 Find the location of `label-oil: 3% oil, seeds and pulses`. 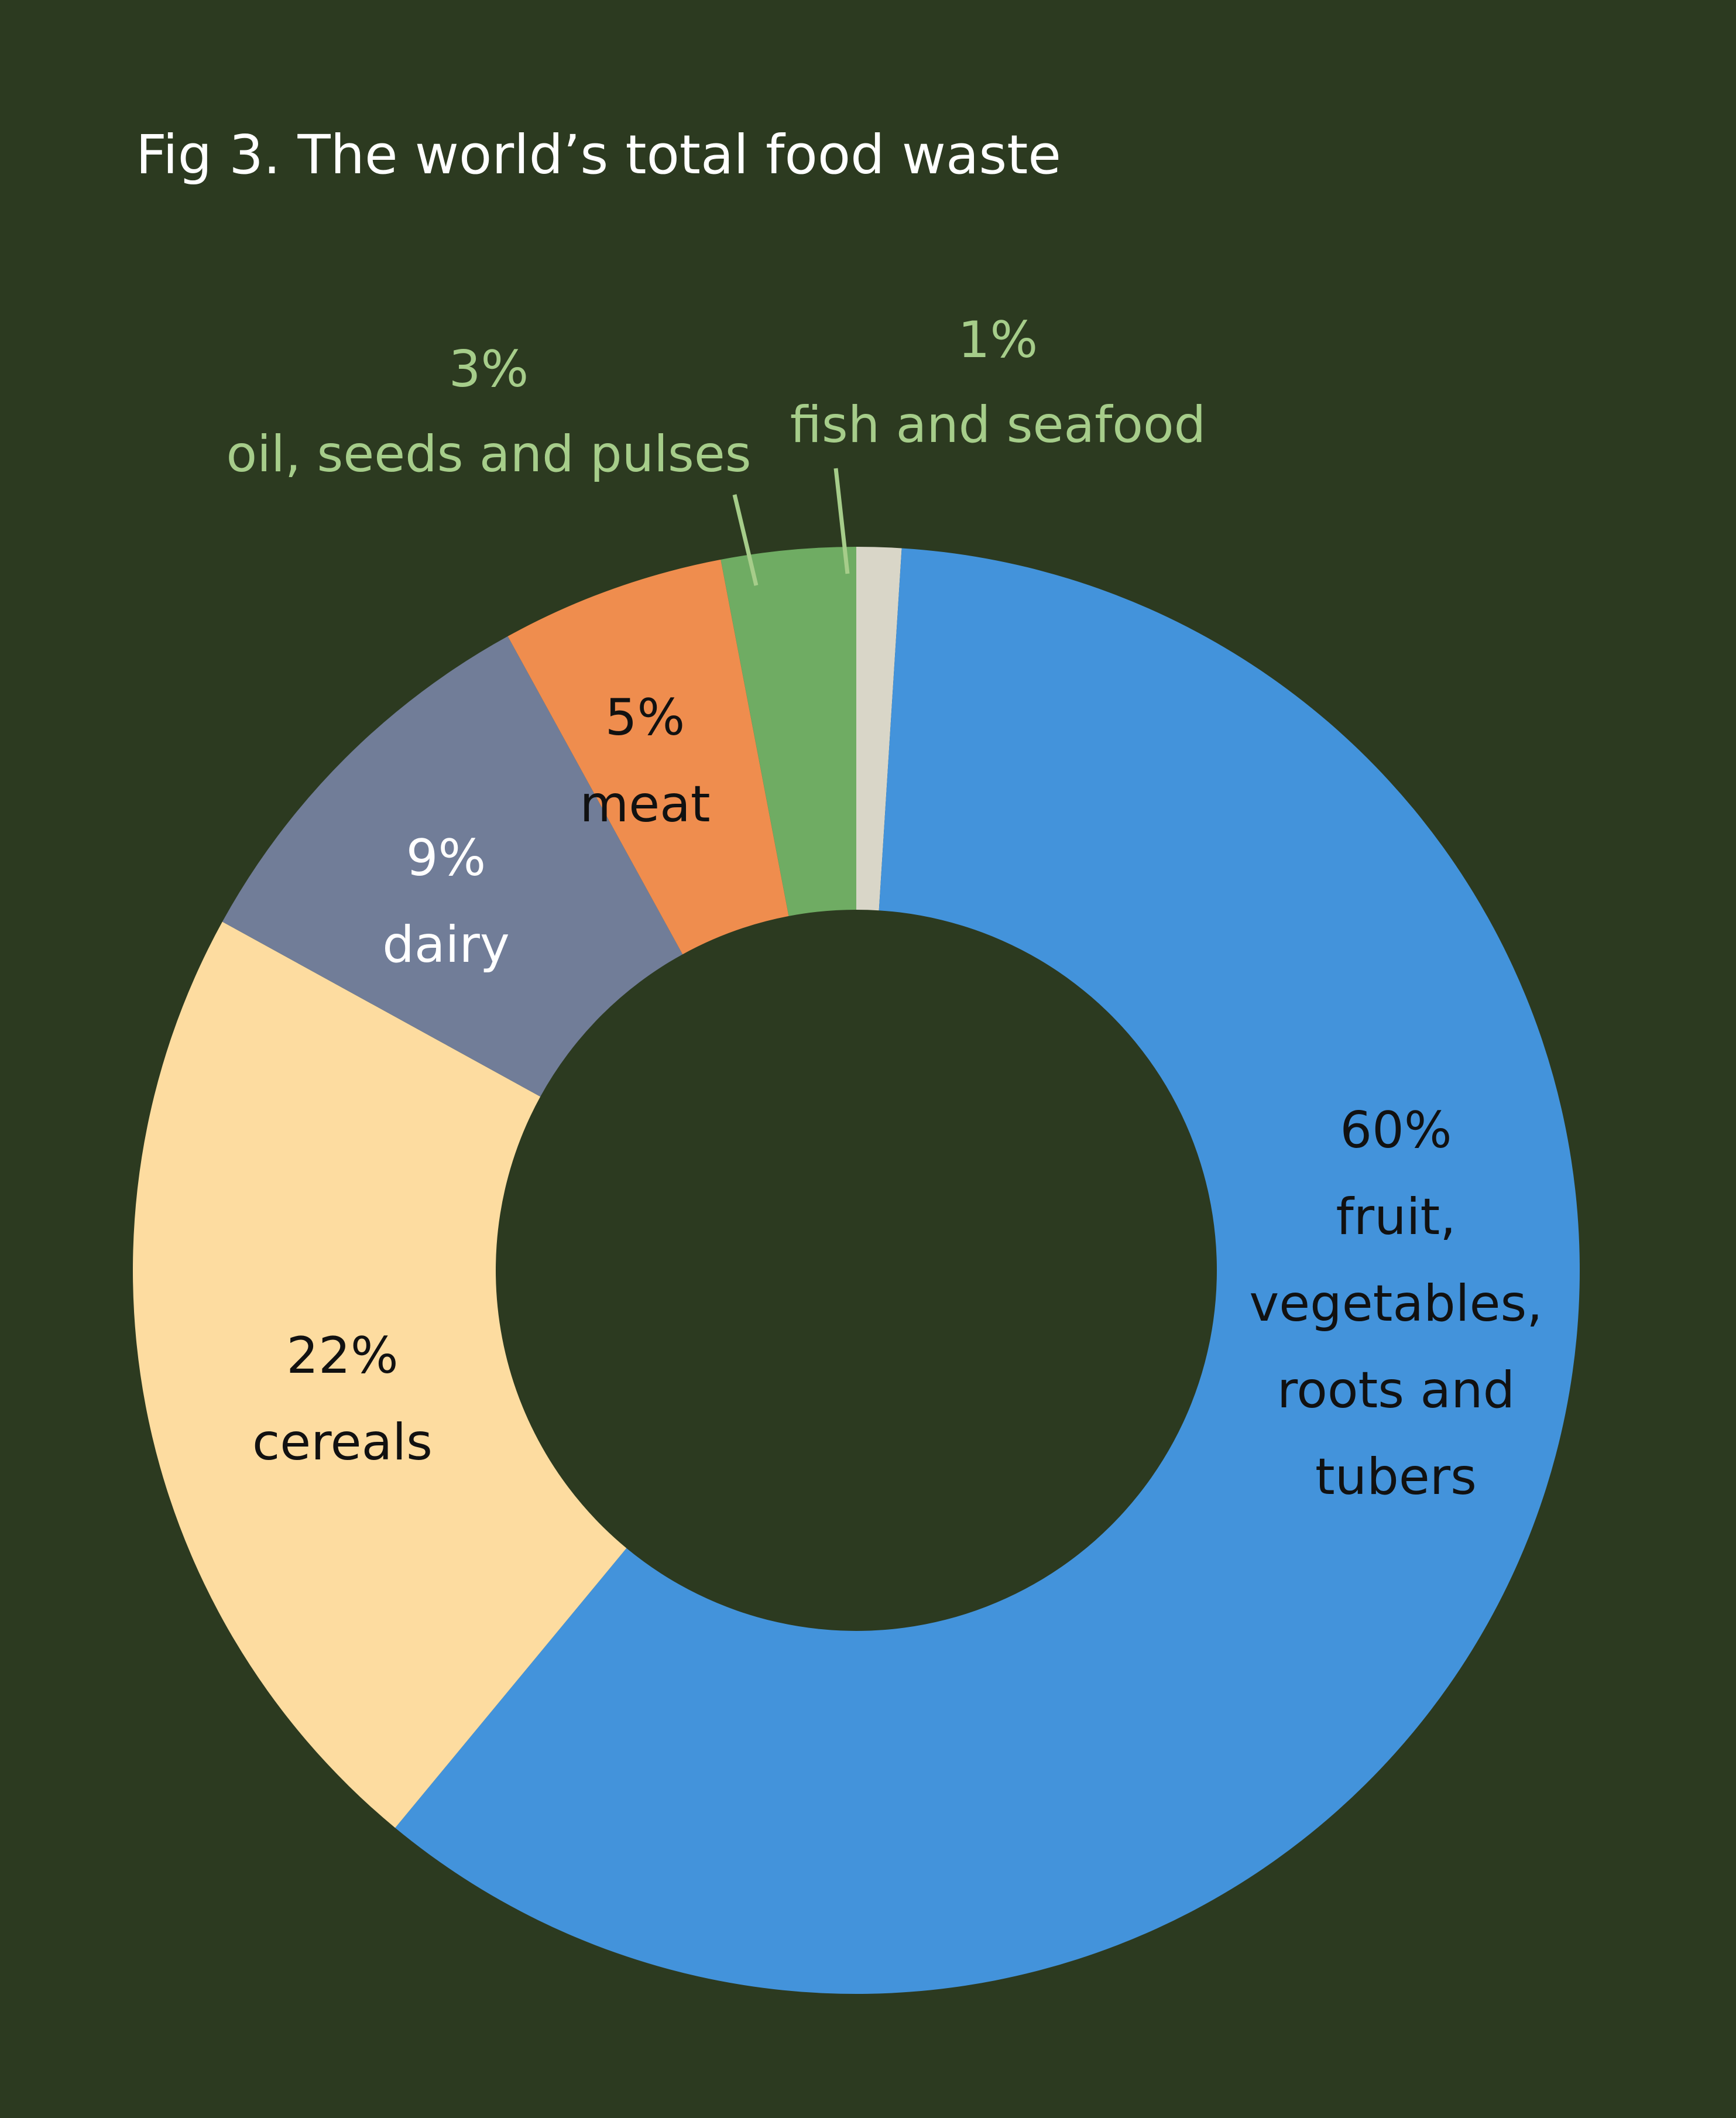

label-oil: 3% oil, seeds and pulses is located at coordinates (492, 463).